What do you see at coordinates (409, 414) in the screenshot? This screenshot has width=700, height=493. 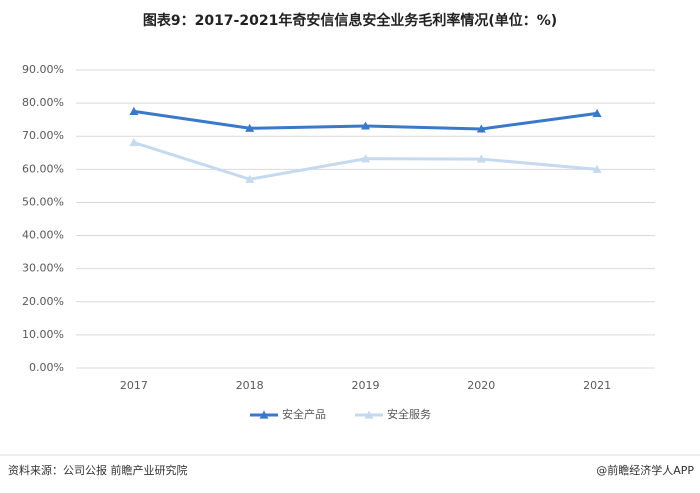 I see `legend-label: 安全服务` at bounding box center [409, 414].